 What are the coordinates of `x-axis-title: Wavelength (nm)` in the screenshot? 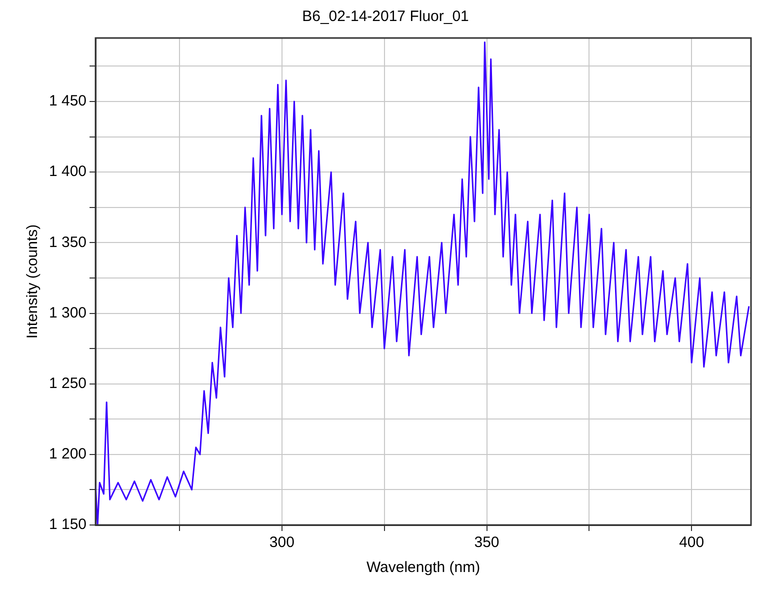 It's located at (423, 567).